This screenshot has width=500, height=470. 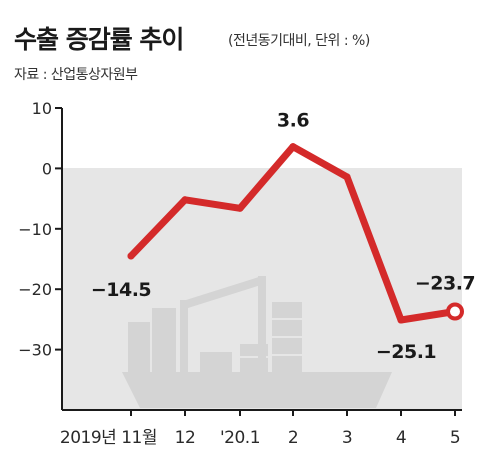 What do you see at coordinates (445, 284) in the screenshot?
I see `data-label: −23.7` at bounding box center [445, 284].